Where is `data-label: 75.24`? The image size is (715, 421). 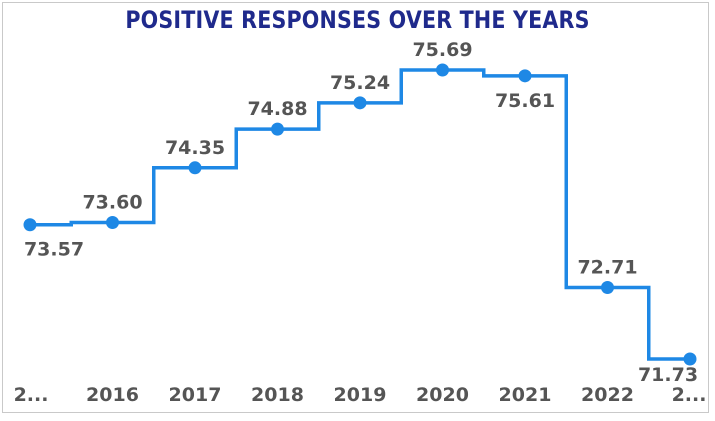 data-label: 75.24 is located at coordinates (360, 83).